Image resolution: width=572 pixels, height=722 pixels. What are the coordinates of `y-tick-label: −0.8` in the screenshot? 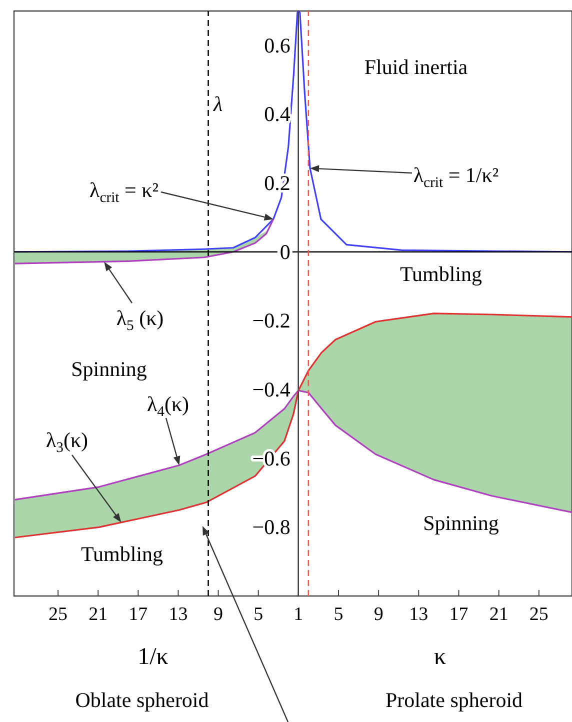 It's located at (271, 527).